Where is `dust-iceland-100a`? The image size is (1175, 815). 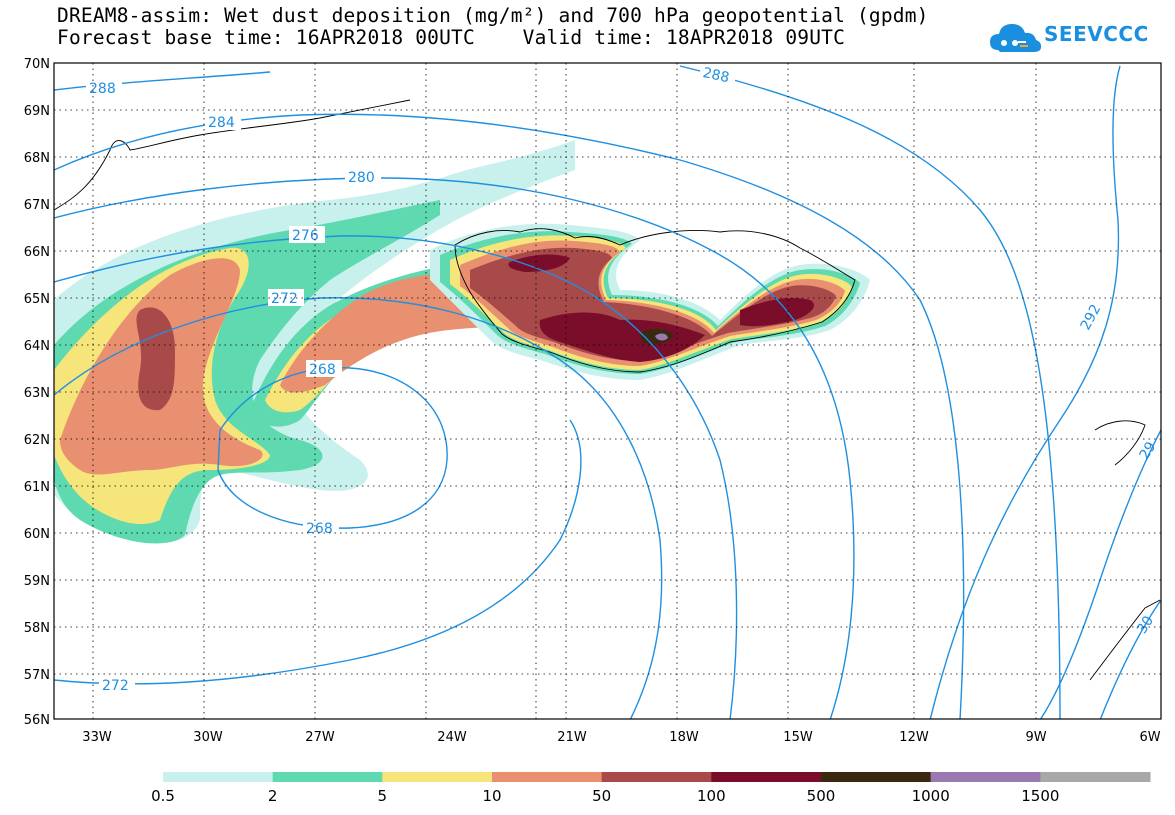
dust-iceland-100a is located at coordinates (622, 337).